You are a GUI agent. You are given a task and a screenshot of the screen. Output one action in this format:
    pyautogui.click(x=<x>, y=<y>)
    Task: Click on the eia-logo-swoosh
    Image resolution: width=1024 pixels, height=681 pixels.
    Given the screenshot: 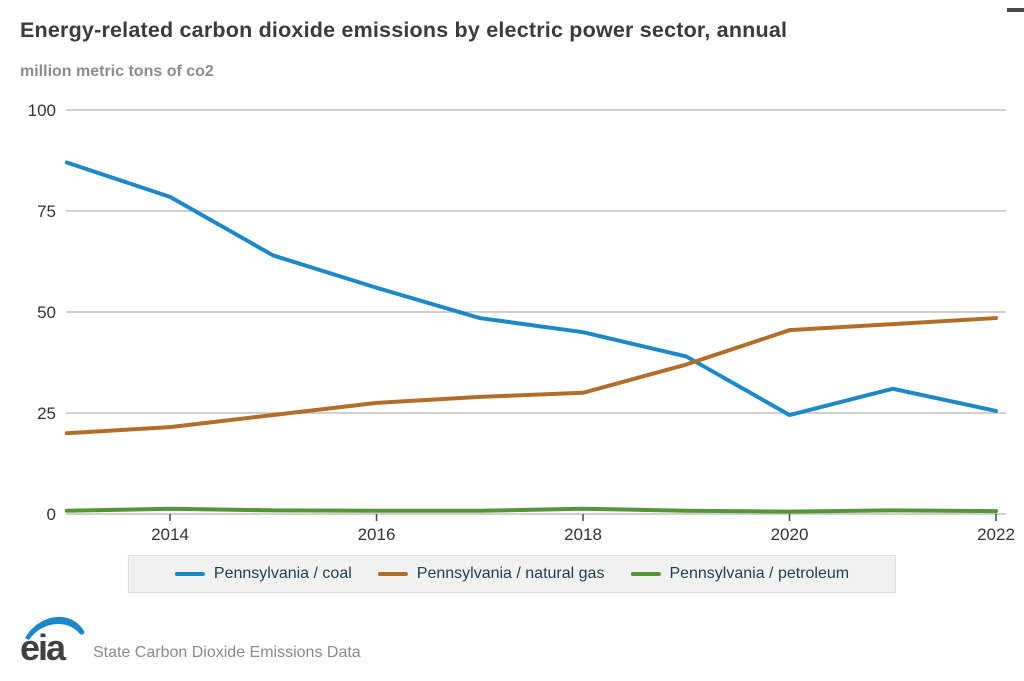 What is the action you would take?
    pyautogui.click(x=55, y=628)
    